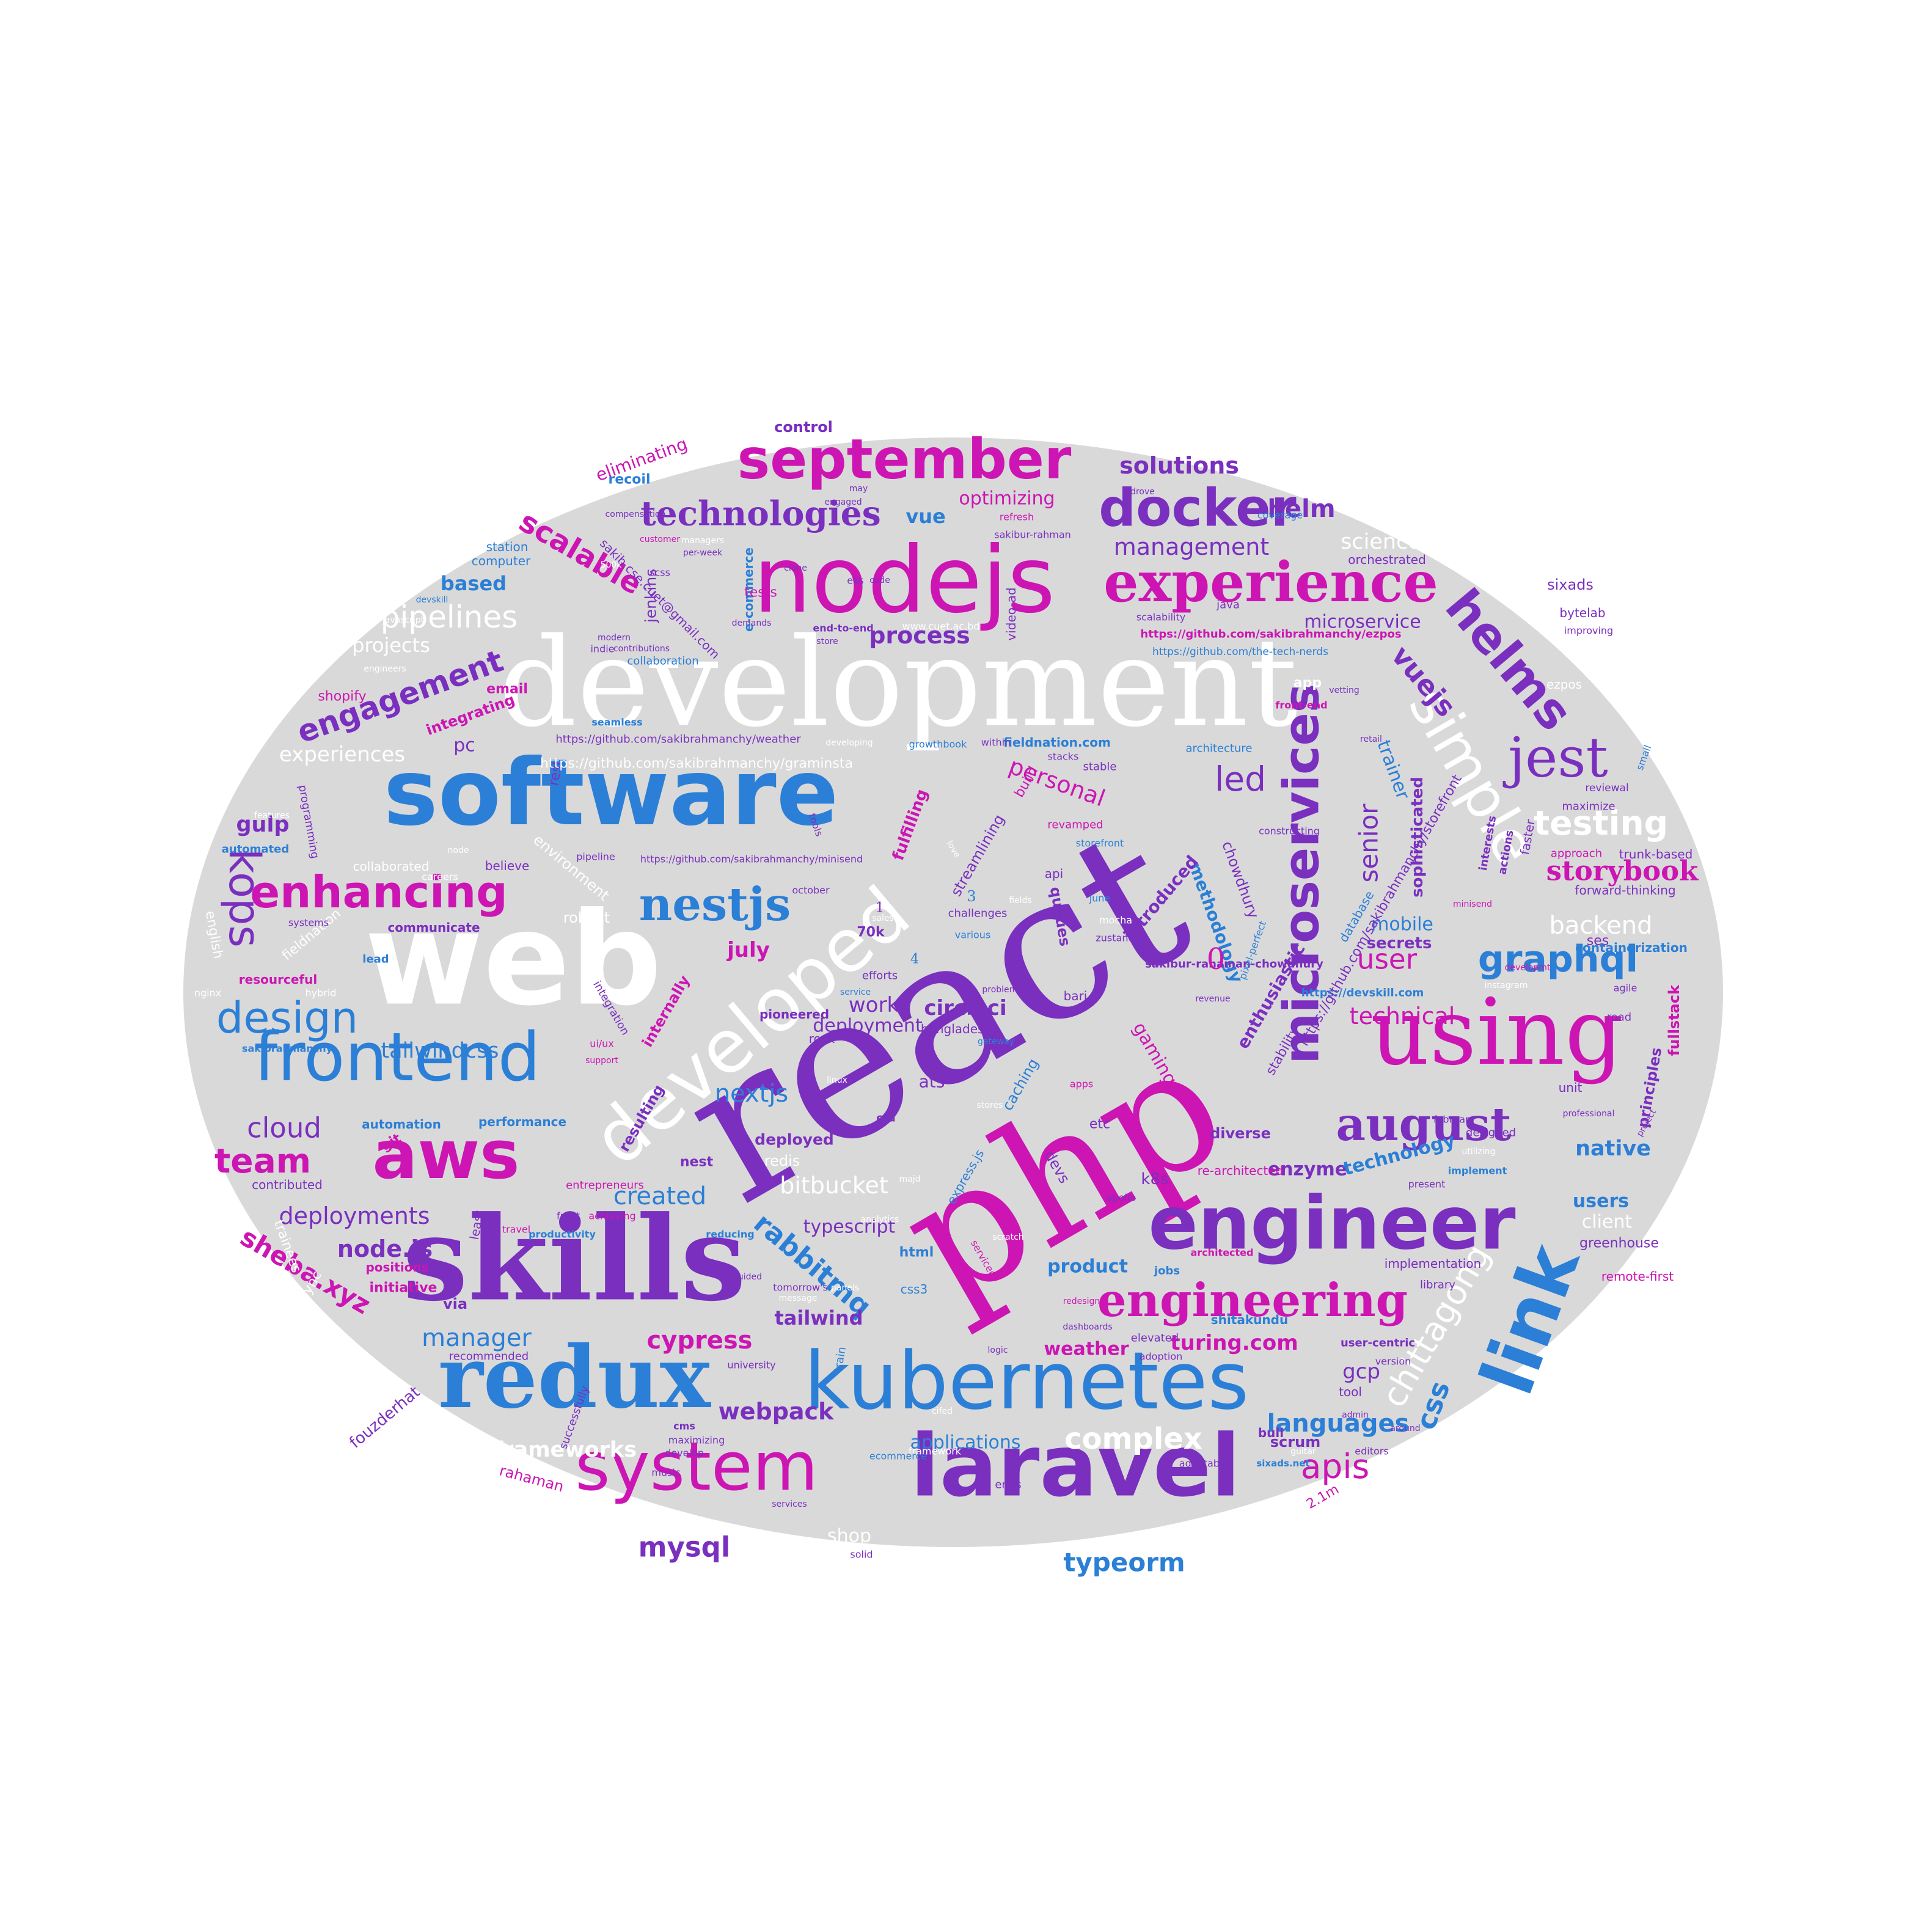  Describe the element at coordinates (1424, 1124) in the screenshot. I see `word-august: august` at that location.